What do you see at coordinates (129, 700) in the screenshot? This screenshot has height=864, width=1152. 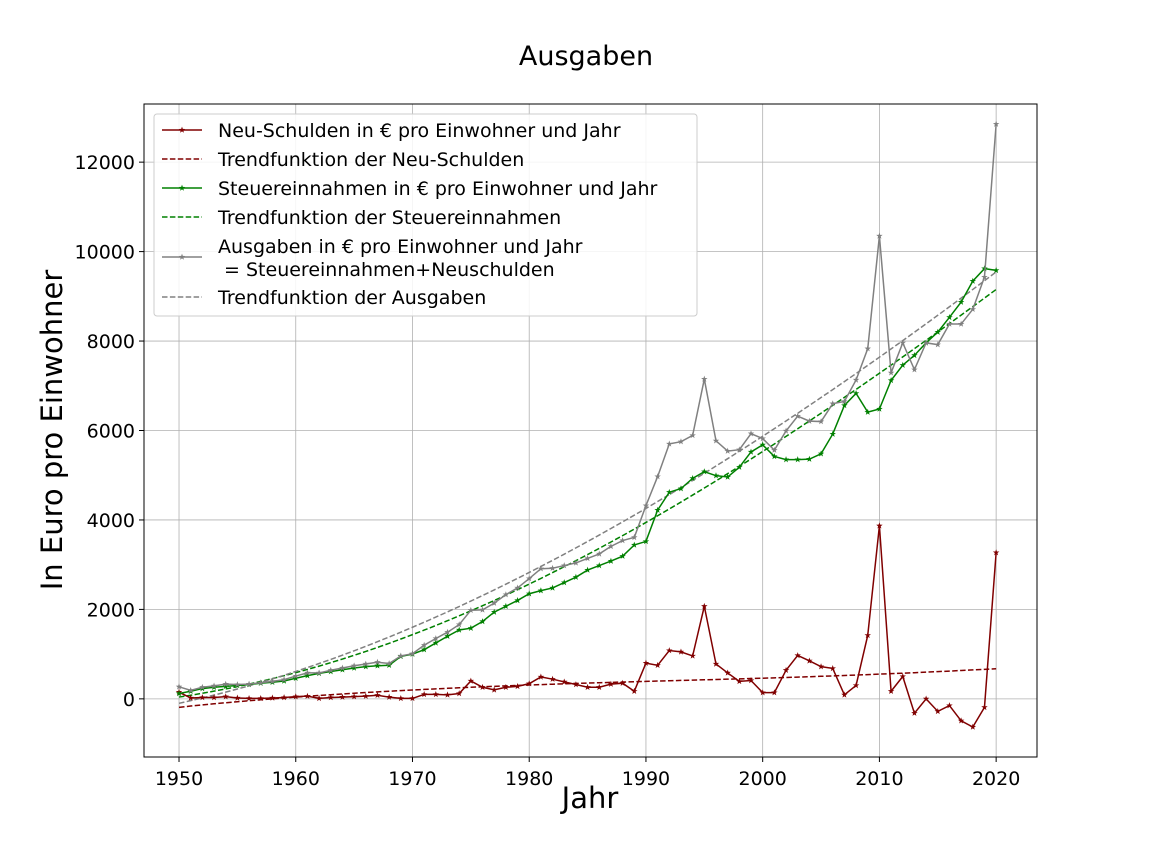 I see `y-tick-label: 0` at bounding box center [129, 700].